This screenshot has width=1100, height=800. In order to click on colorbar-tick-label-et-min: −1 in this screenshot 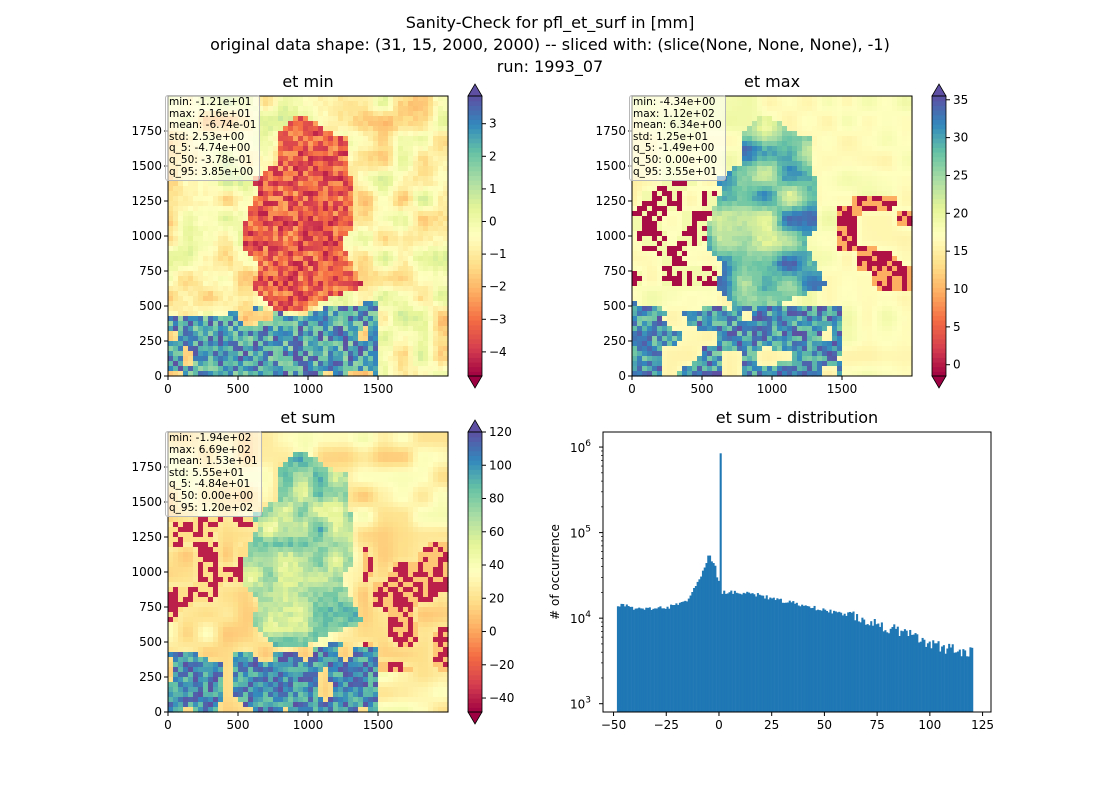, I will do `click(498, 254)`.